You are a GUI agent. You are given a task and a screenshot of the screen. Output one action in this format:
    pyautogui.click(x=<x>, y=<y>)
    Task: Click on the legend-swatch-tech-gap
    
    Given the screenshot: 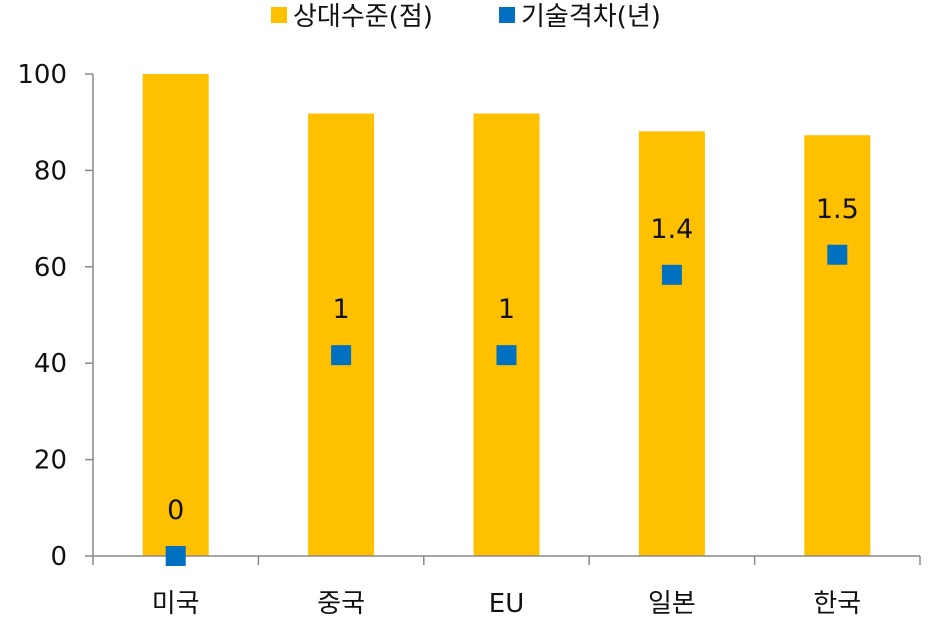 What is the action you would take?
    pyautogui.click(x=507, y=15)
    